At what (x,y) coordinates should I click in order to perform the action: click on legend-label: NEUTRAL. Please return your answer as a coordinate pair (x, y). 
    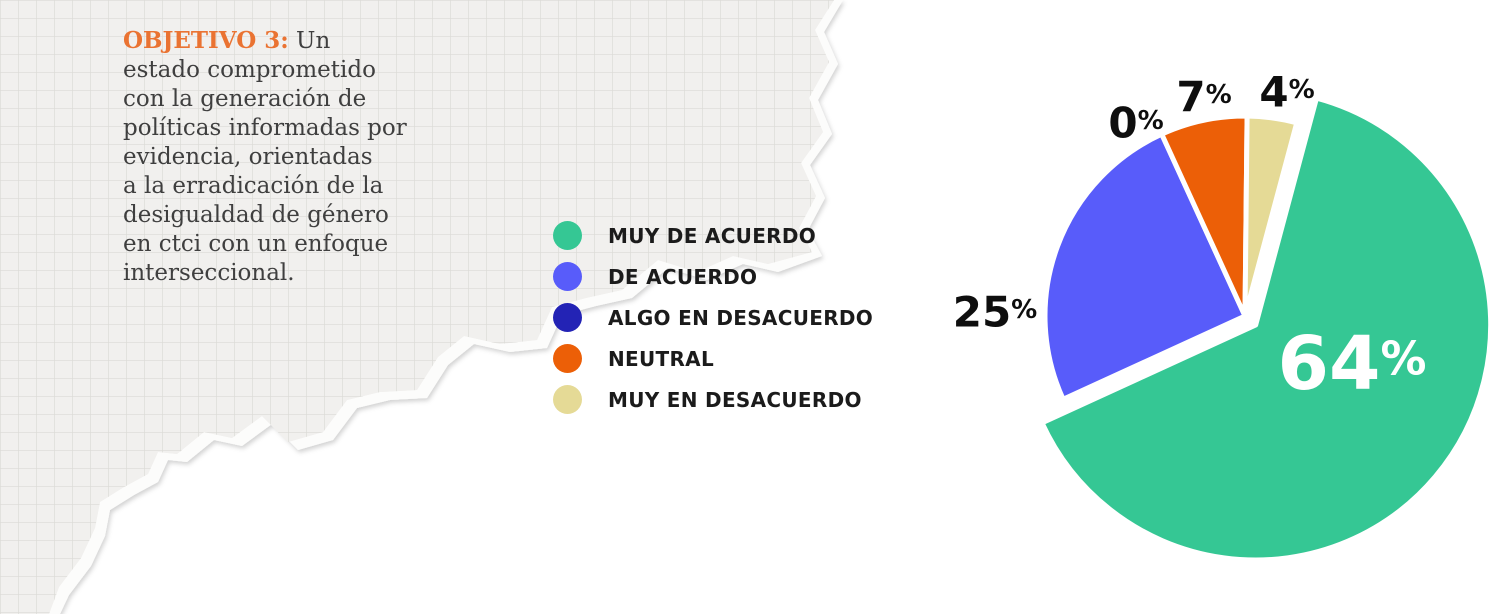
    Looking at the image, I should click on (661, 358).